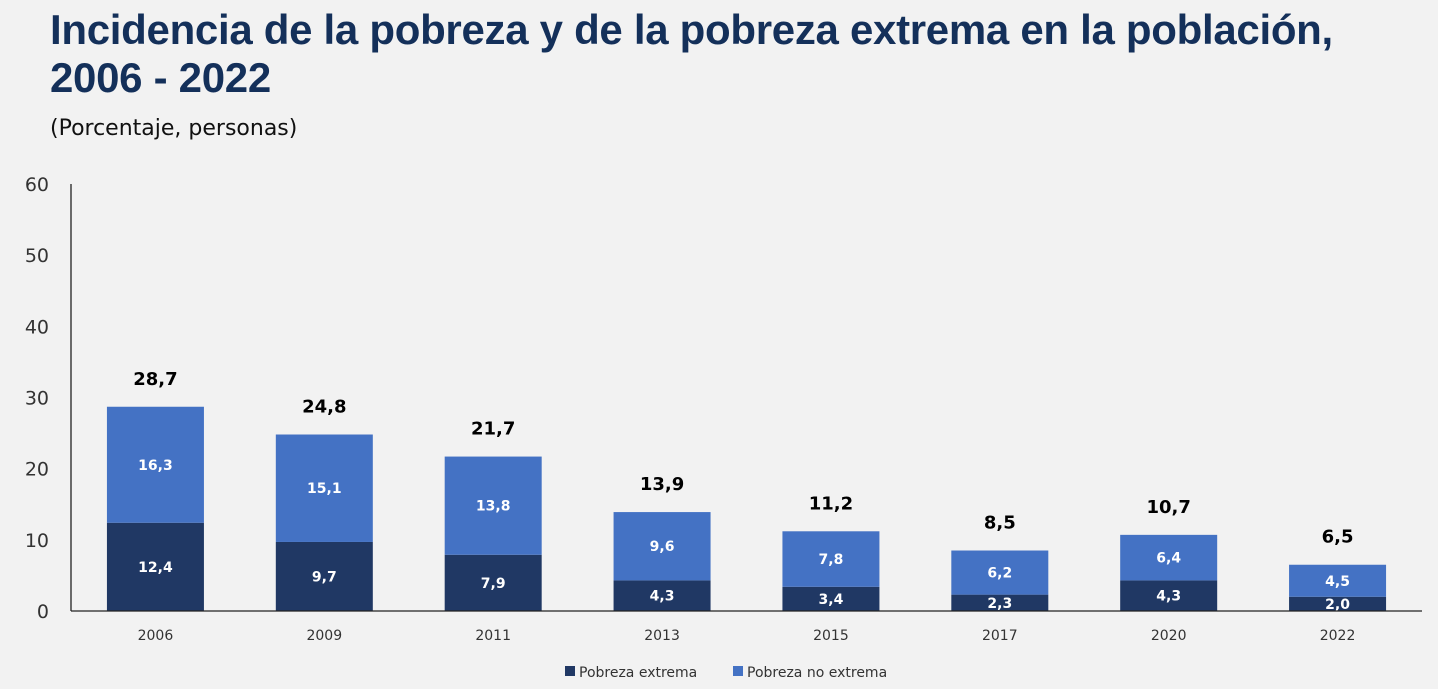 This screenshot has width=1438, height=689. Describe the element at coordinates (37, 185) in the screenshot. I see `y-tick-label: 60` at that location.